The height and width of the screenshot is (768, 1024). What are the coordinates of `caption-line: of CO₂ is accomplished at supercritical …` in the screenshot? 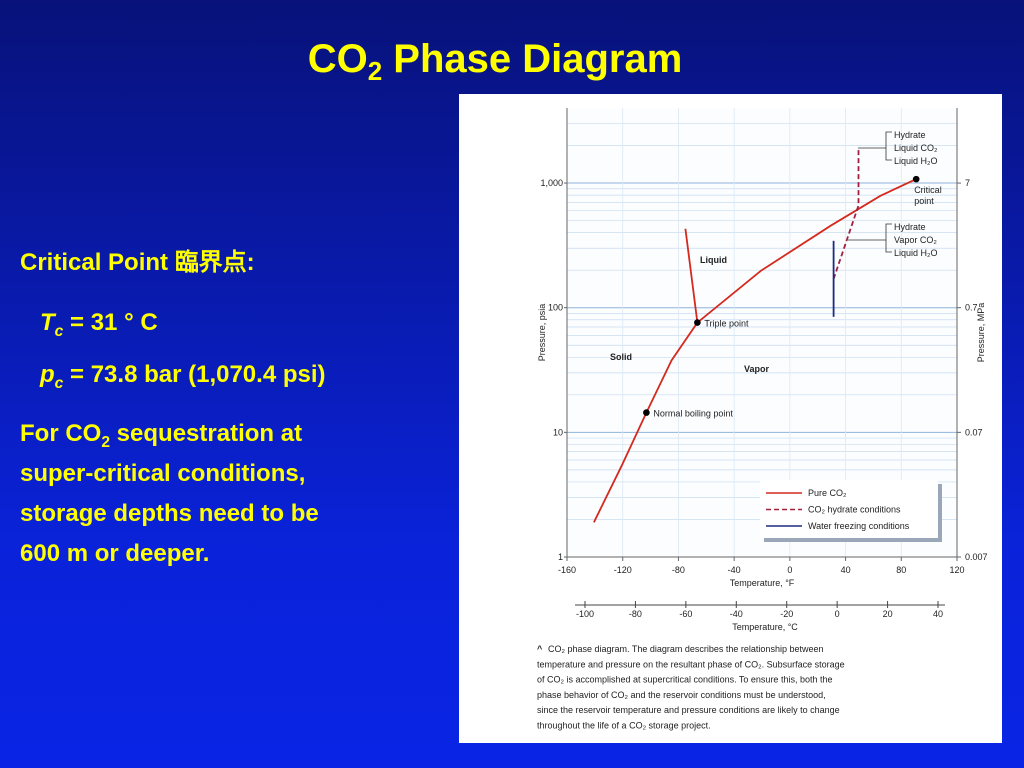 It's located at (684, 680).